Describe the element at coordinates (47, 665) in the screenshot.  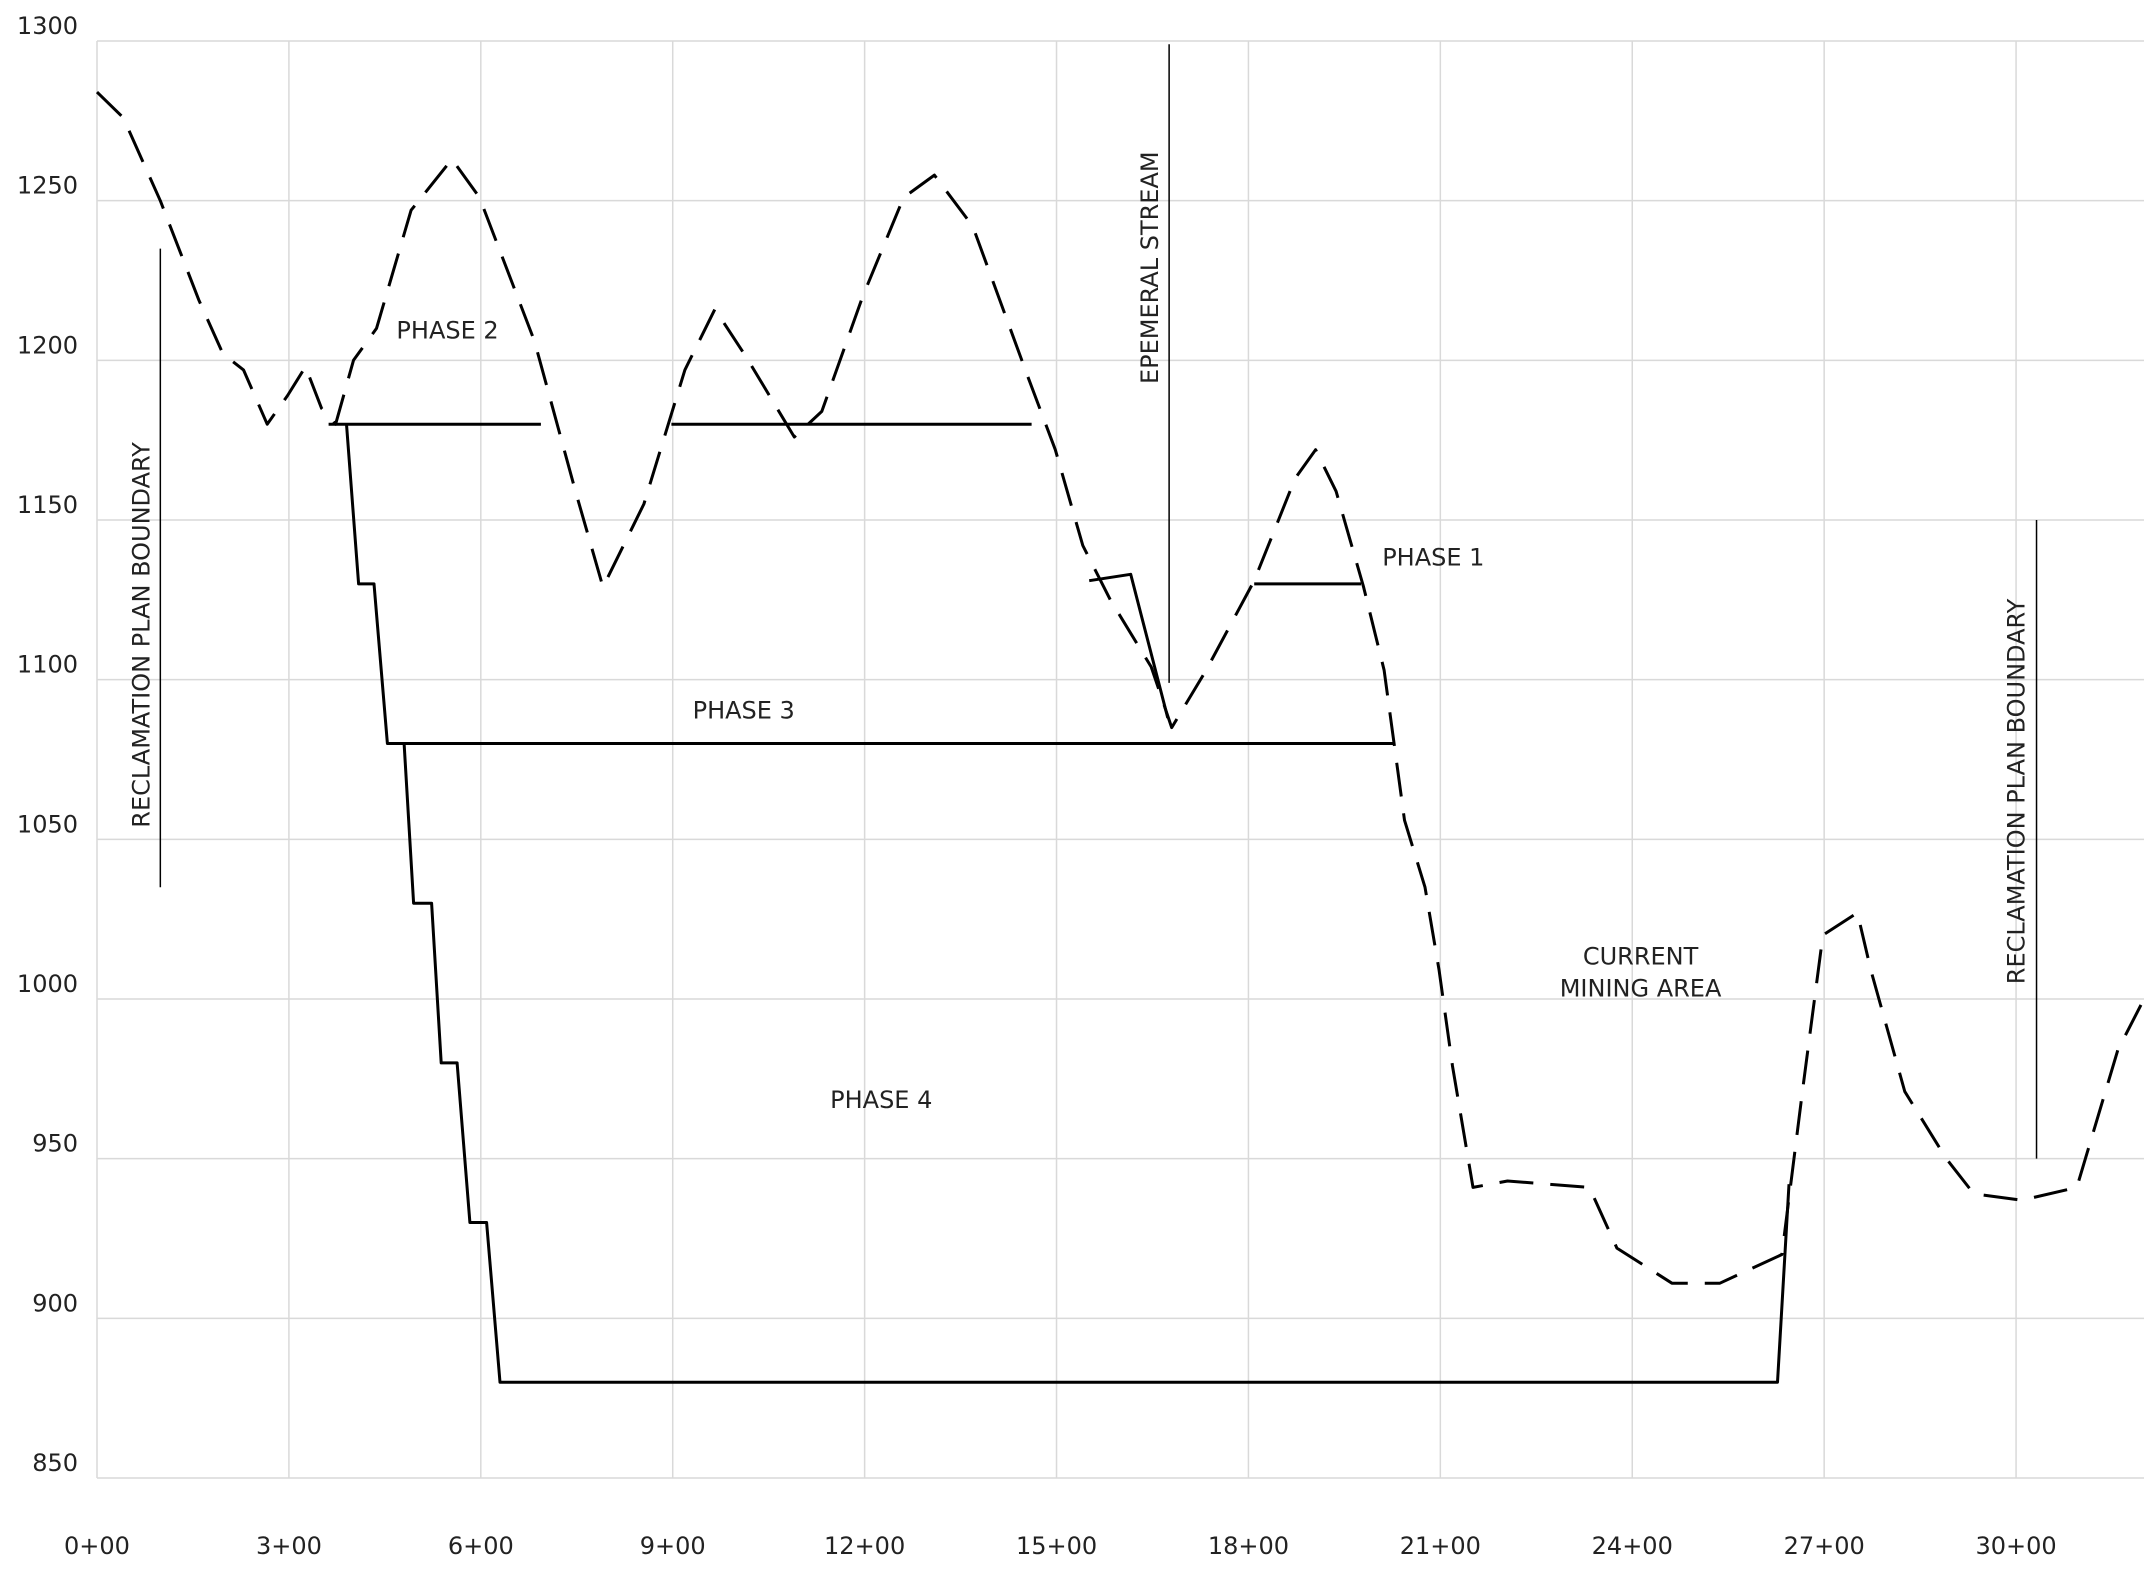
I see `y-tick-label: 1100` at that location.